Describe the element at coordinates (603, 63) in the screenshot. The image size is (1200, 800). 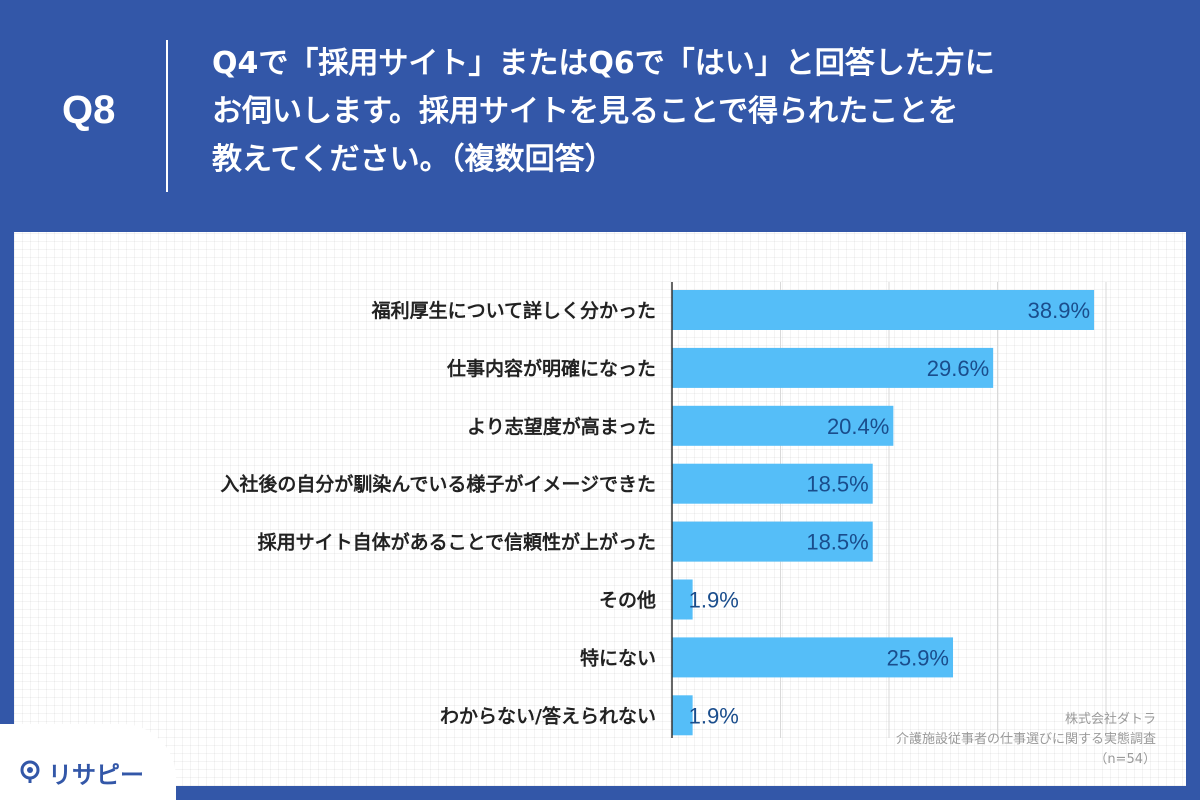
I see `question-line: Q4で「採用サイト」またはQ6で「はい」と回答した方に` at that location.